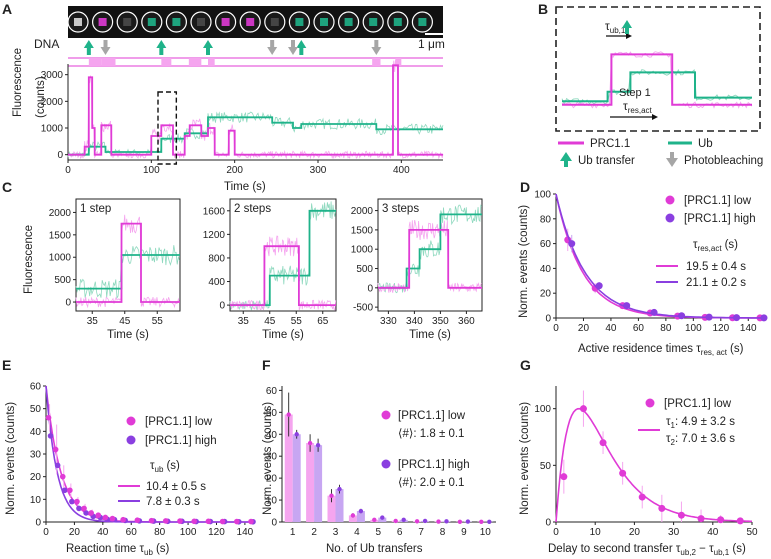 This screenshot has width=771, height=559. I want to click on d-point, so click(572, 244).